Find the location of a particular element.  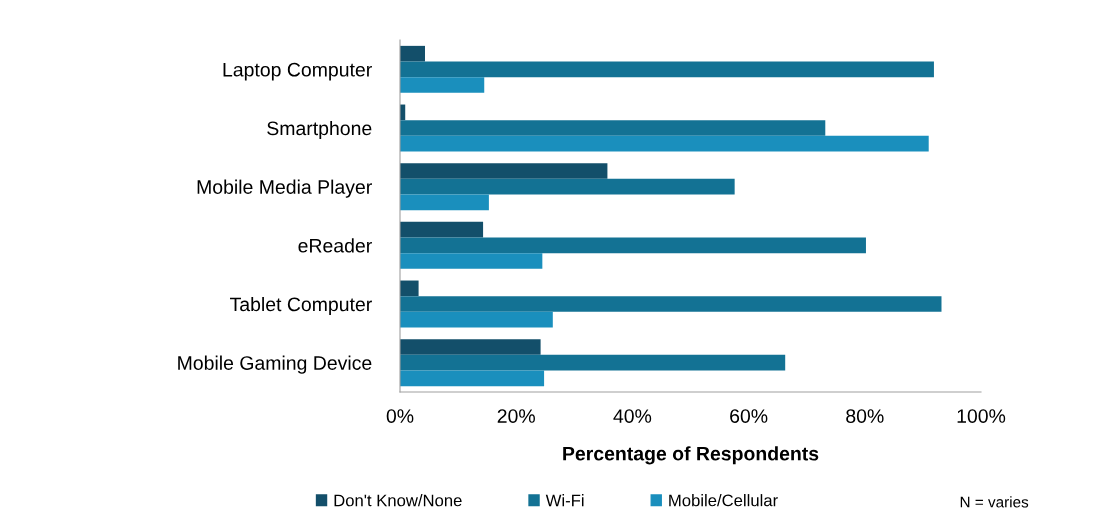

x-tick-label: 80% is located at coordinates (865, 416).